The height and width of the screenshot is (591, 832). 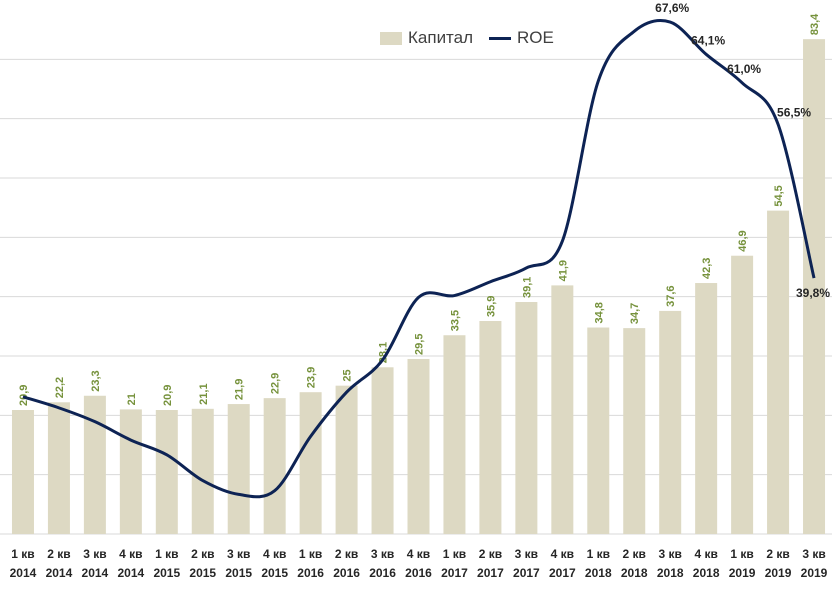 I want to click on bar-value-label: 21,9, so click(x=240, y=389).